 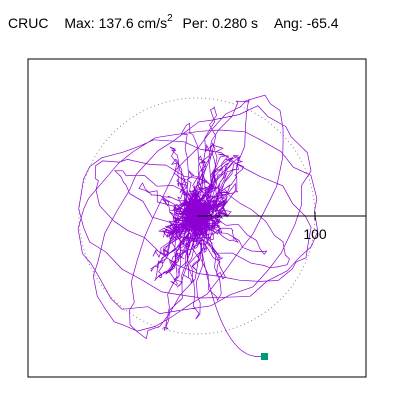 I want to click on trace-end-marker, so click(x=264, y=356).